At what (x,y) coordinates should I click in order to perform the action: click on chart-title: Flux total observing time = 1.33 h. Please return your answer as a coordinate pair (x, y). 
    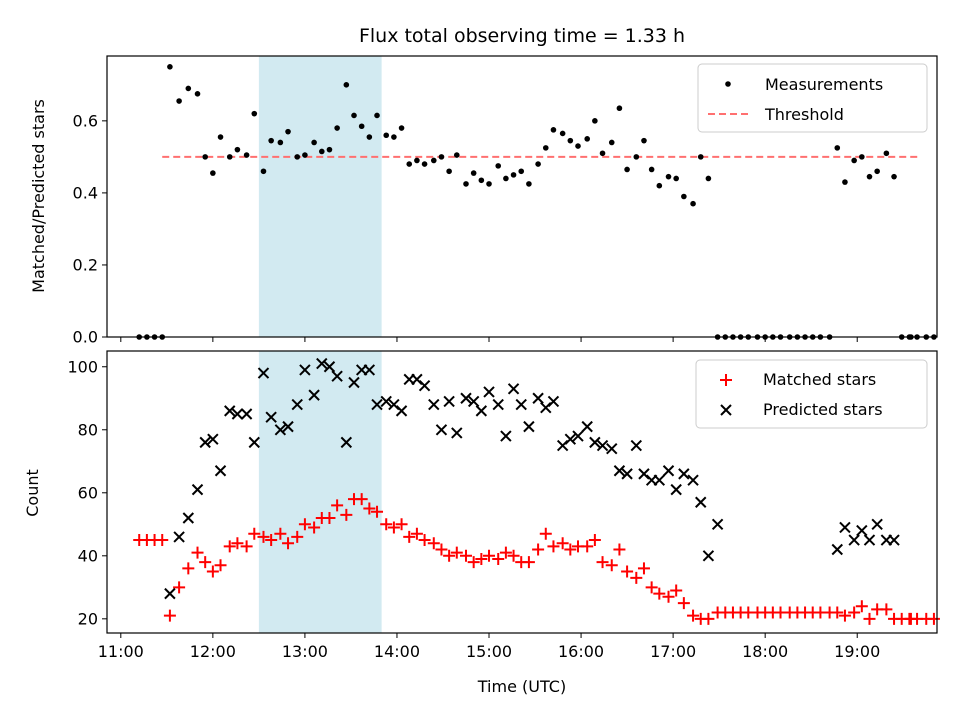
    Looking at the image, I should click on (522, 36).